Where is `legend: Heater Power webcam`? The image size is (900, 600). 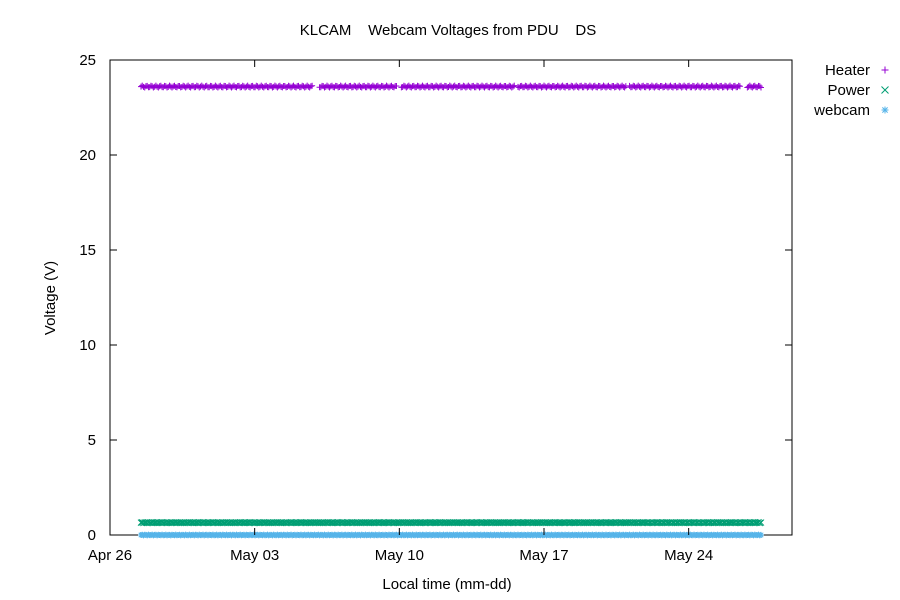 legend: Heater Power webcam is located at coordinates (851, 90).